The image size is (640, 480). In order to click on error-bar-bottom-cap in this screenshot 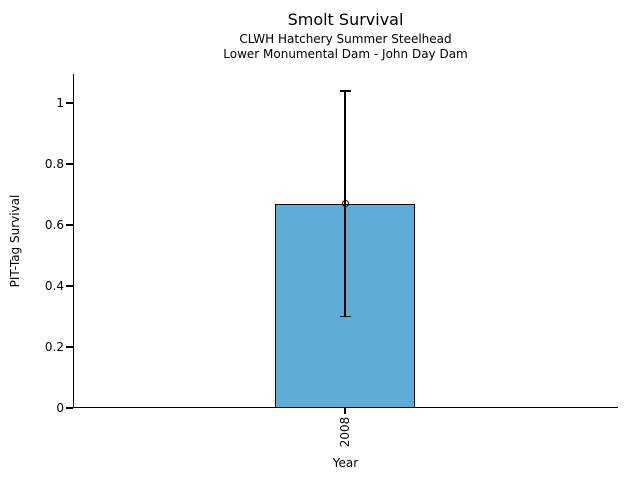, I will do `click(345, 316)`.